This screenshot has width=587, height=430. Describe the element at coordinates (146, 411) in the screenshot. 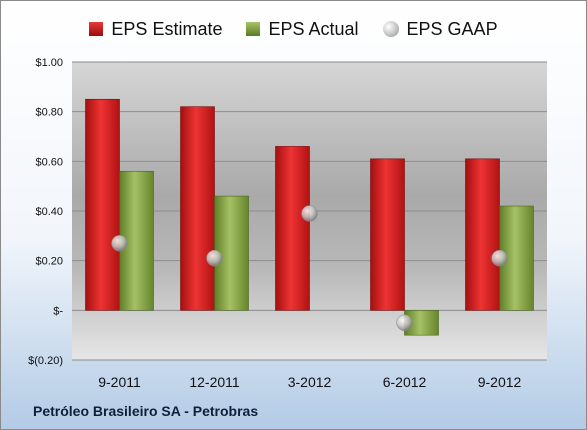

I see `company-name: Petróleo Brasileiro SA - Petrobras` at that location.